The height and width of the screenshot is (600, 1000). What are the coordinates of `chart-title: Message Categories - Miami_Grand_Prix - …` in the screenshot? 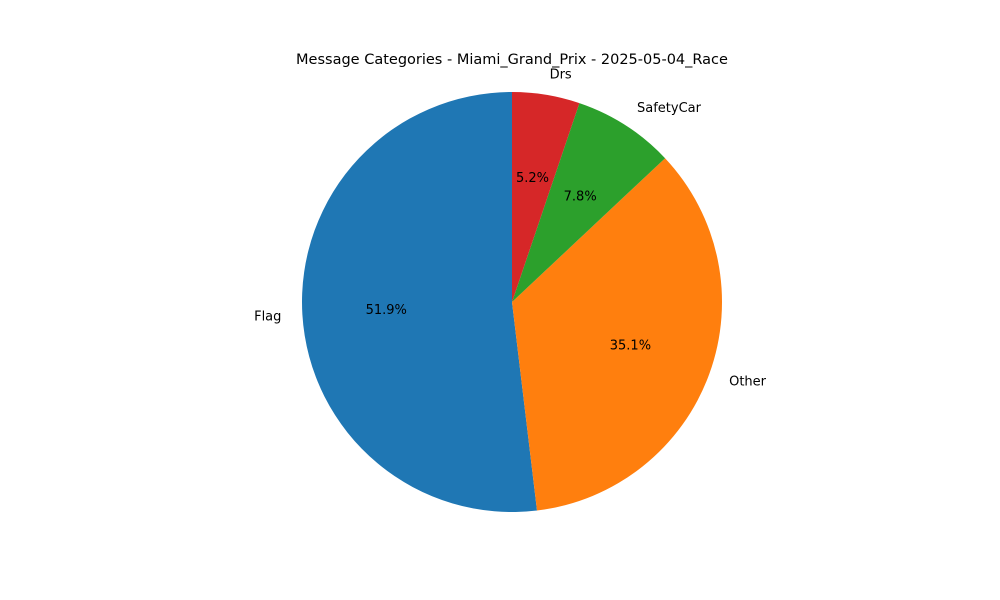 It's located at (512, 60).